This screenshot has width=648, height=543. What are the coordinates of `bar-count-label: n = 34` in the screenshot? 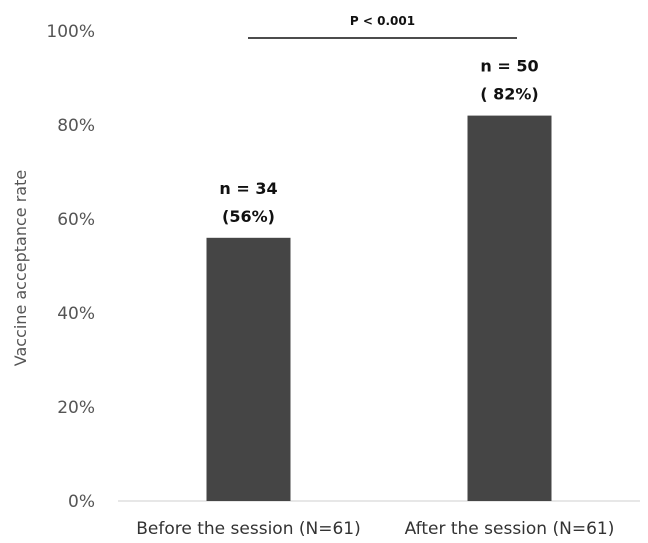 It's located at (248, 188).